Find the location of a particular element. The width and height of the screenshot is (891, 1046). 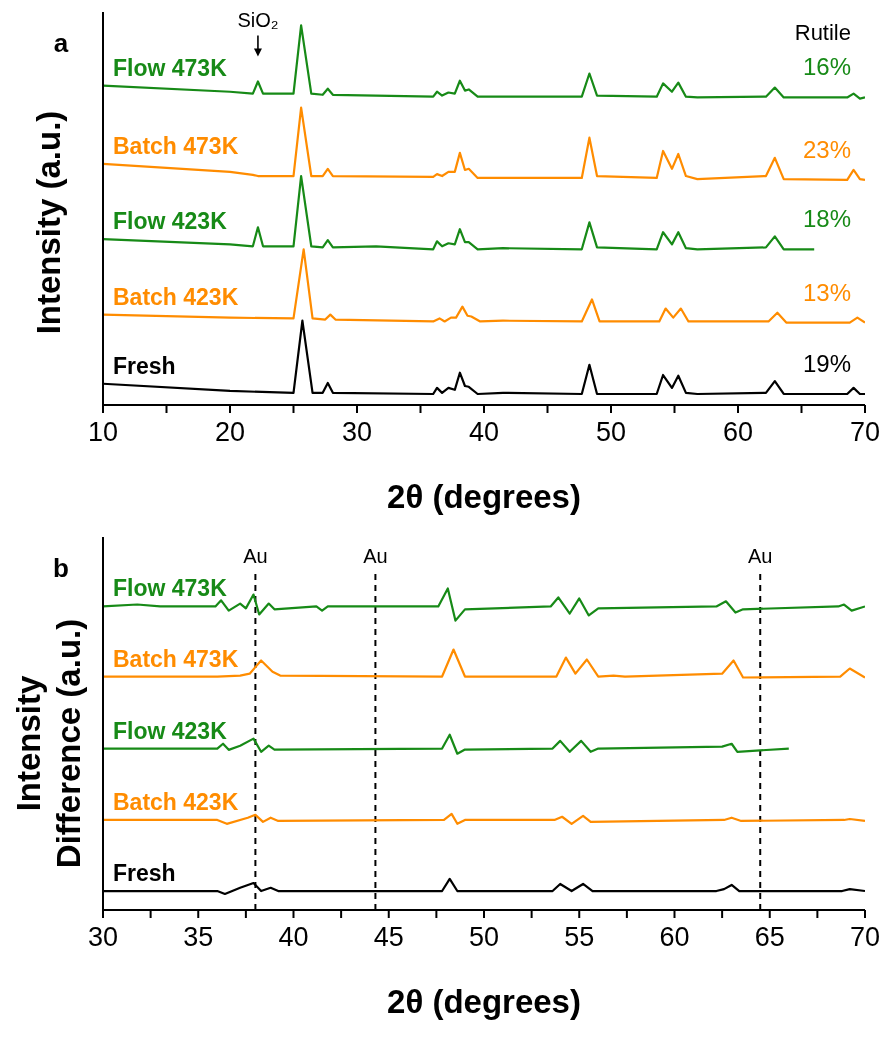

annotation: 16% is located at coordinates (826, 67).